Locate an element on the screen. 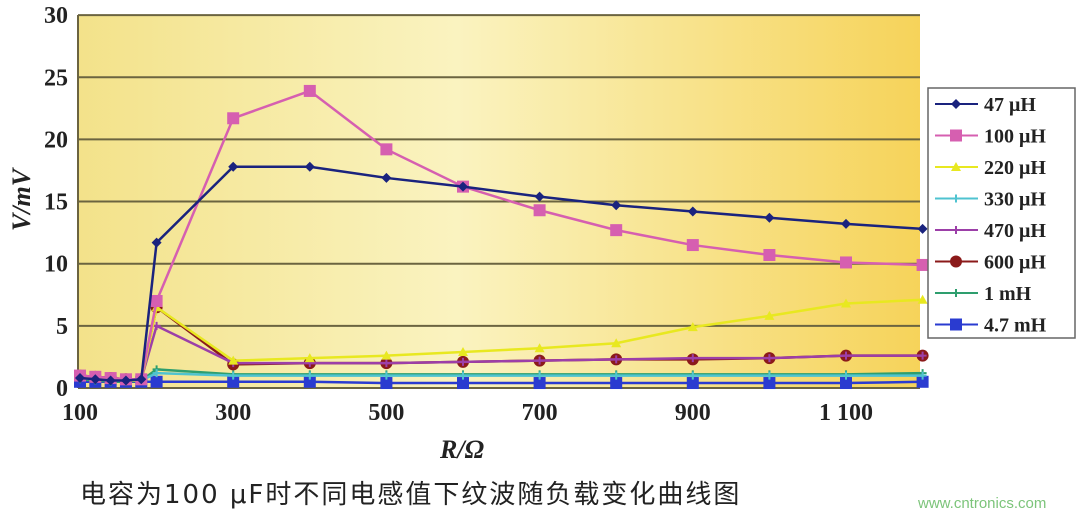 This screenshot has height=519, width=1080. x-tick-label: 1 100 is located at coordinates (846, 413).